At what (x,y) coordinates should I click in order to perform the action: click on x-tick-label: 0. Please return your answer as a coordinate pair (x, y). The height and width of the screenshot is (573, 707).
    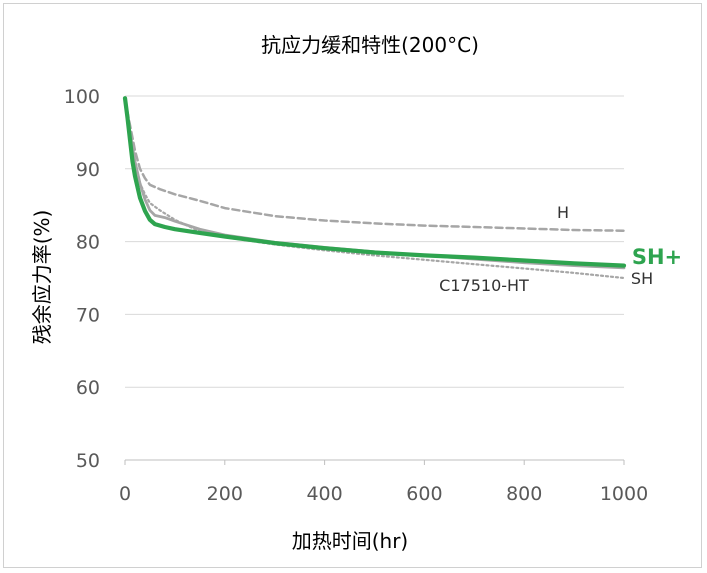
    Looking at the image, I should click on (125, 494).